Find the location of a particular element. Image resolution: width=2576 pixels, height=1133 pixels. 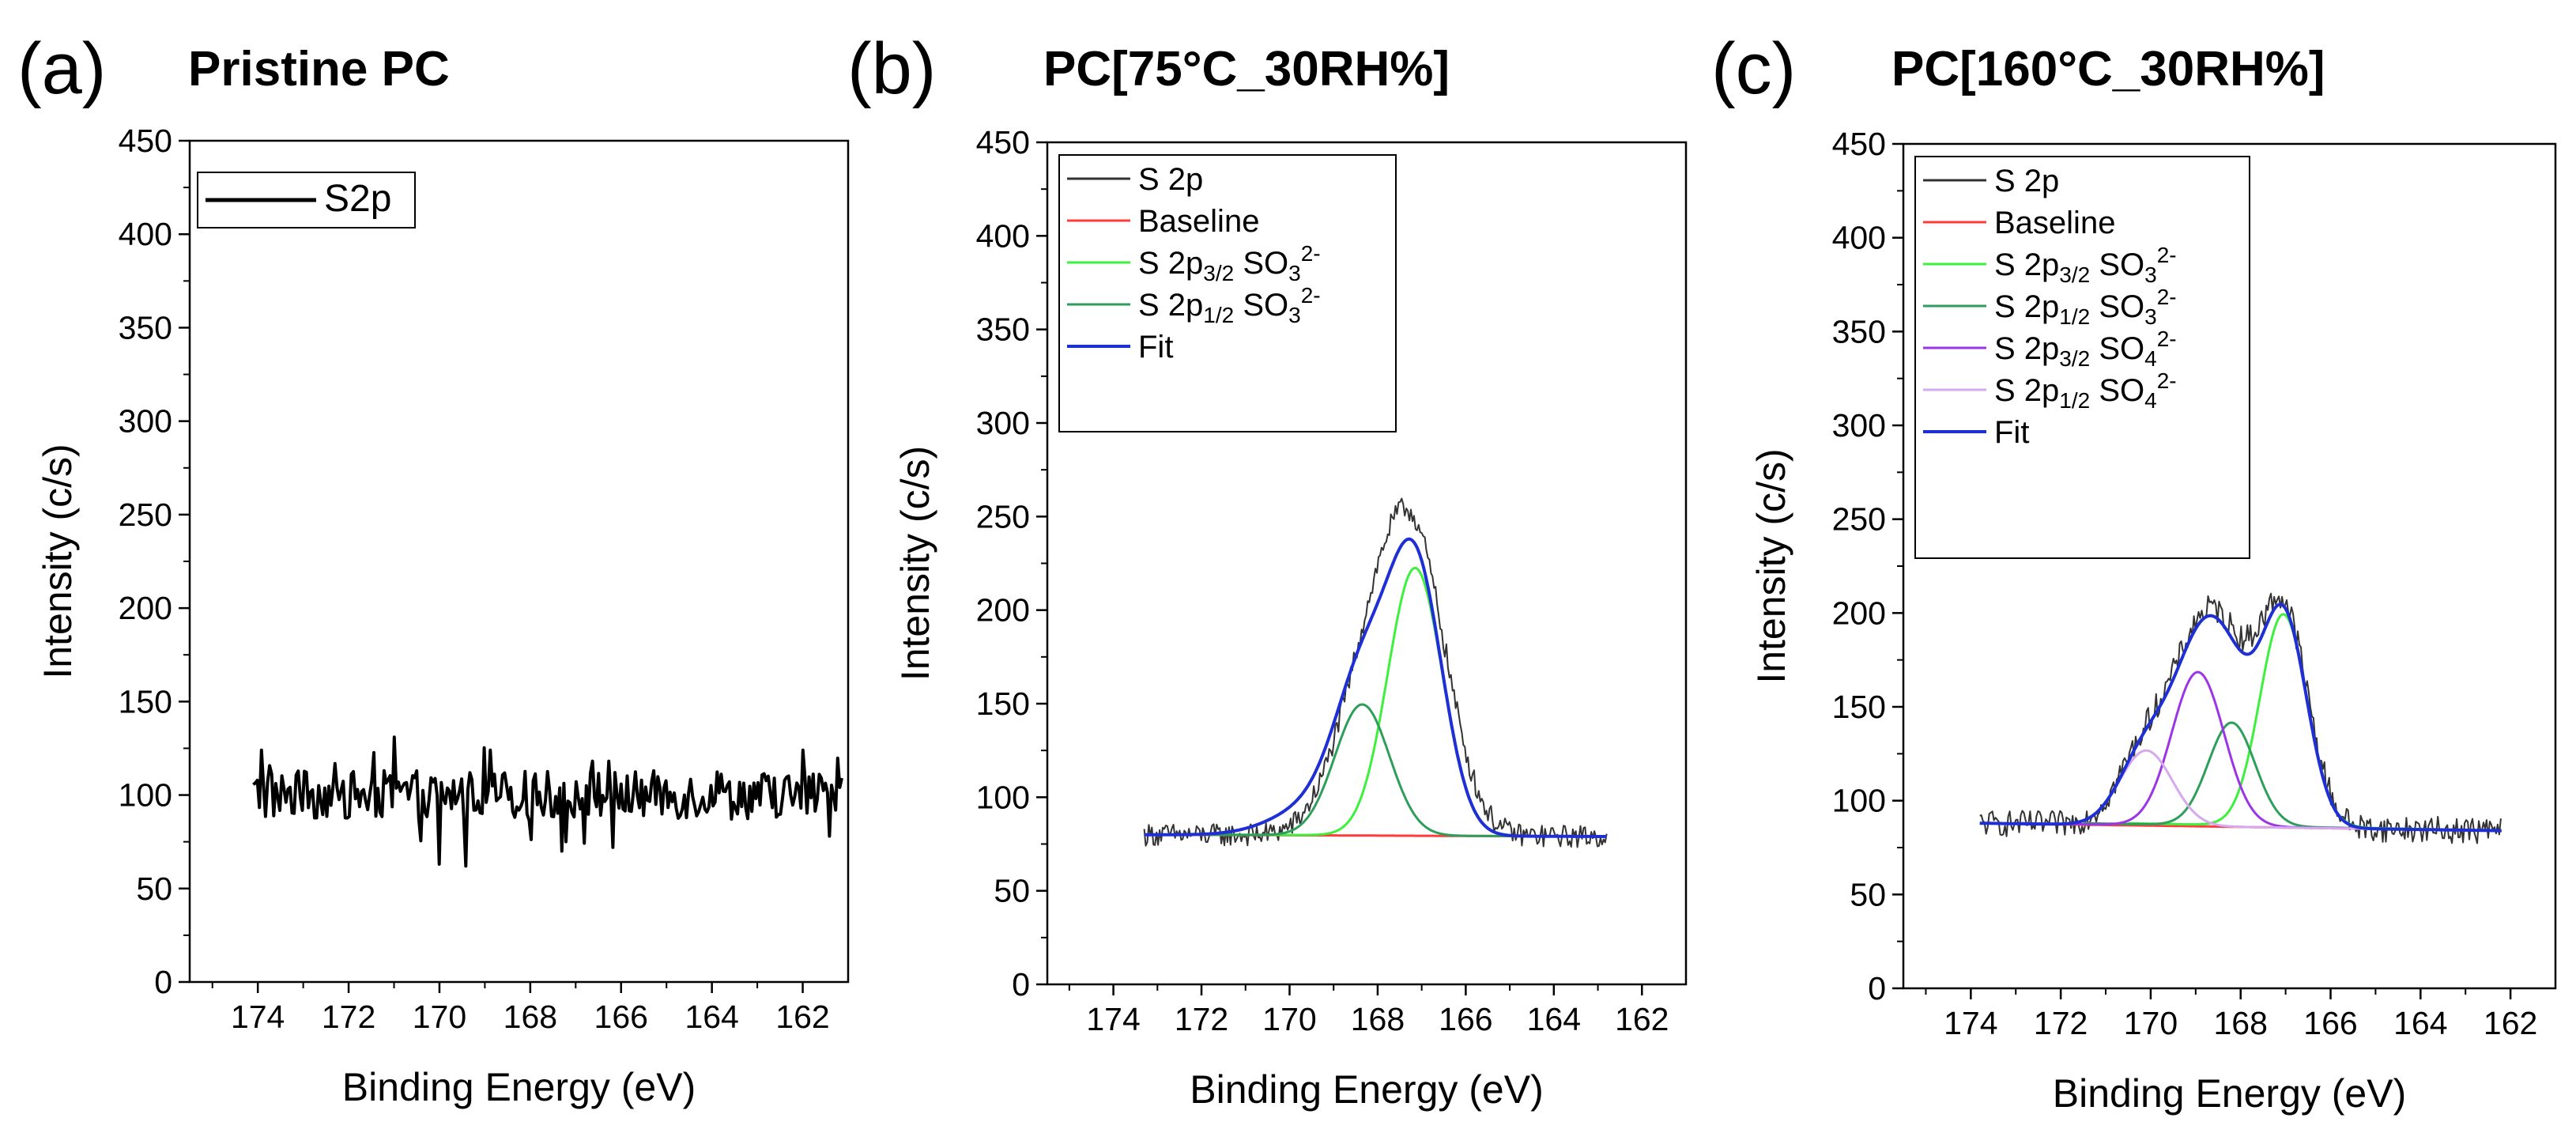

panel-title: PC[75°C_30RH%] is located at coordinates (1246, 69).